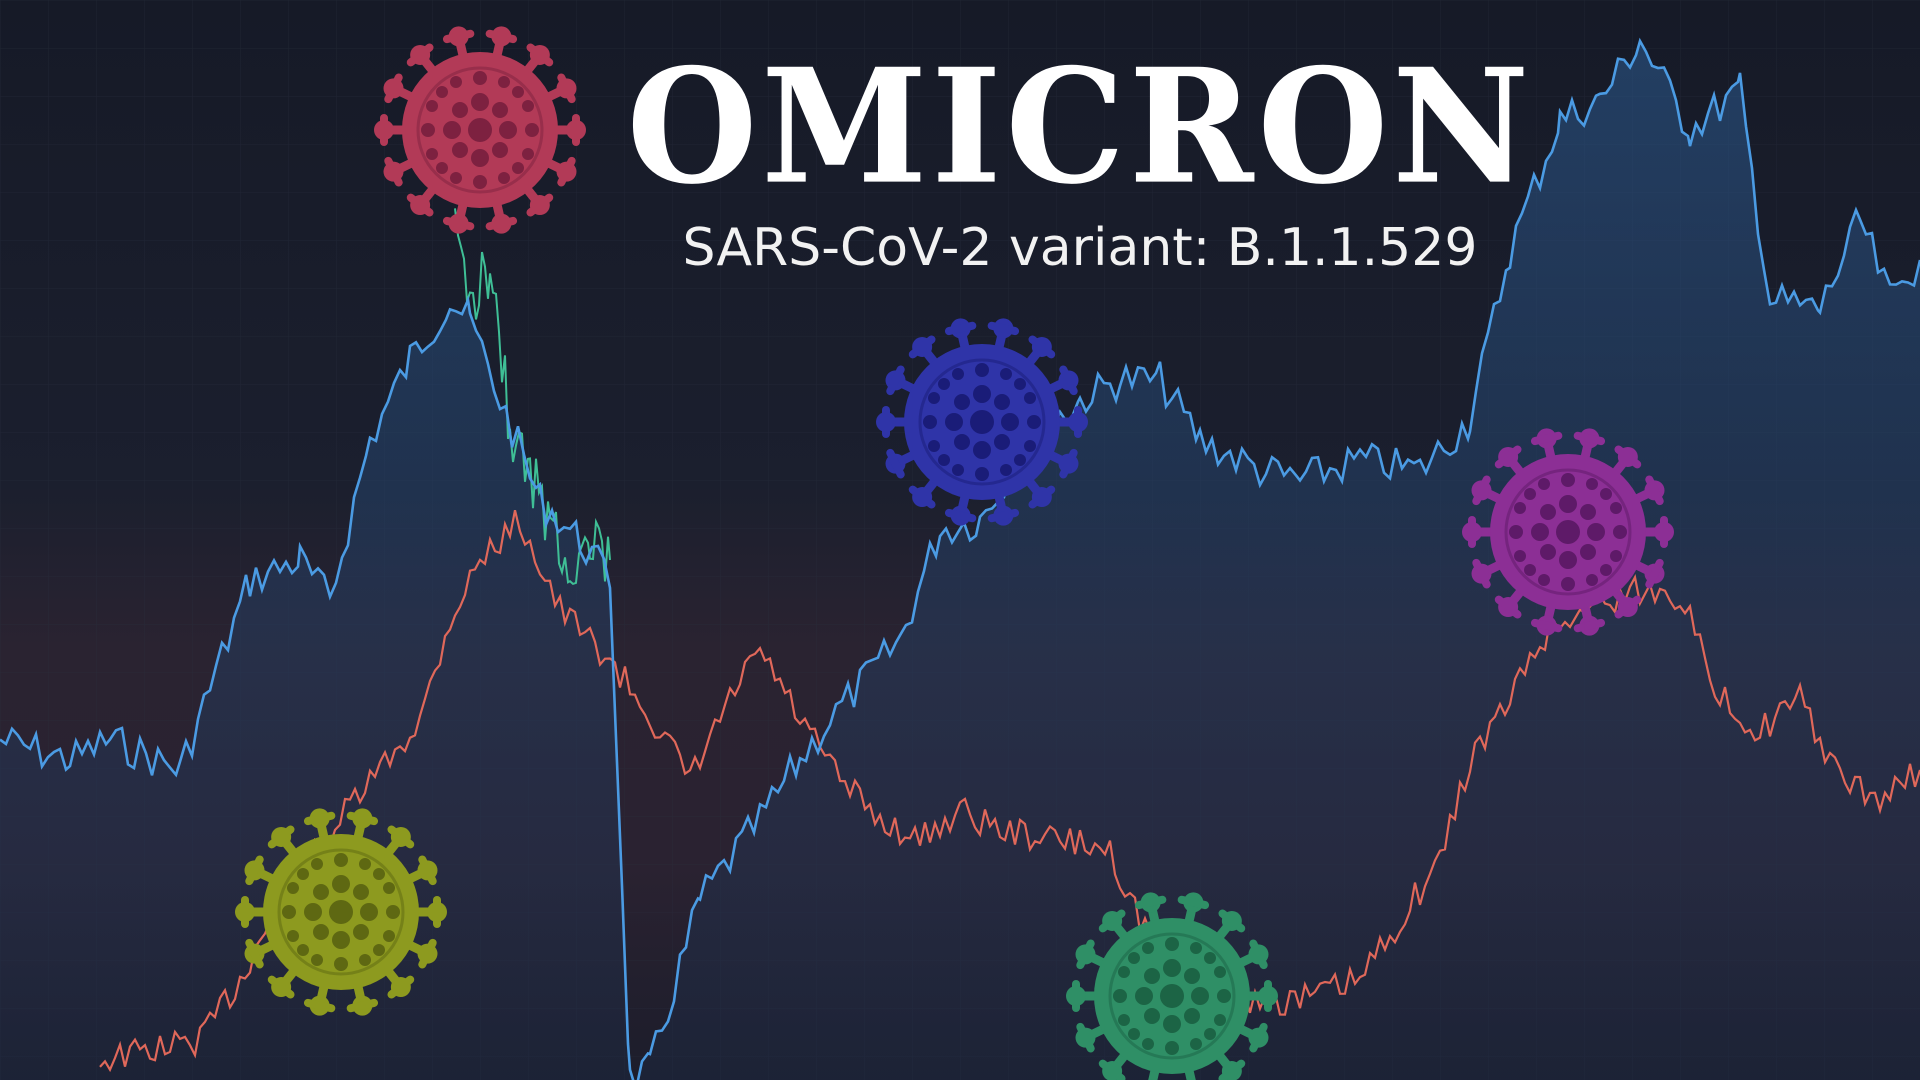 Image resolution: width=1920 pixels, height=1080 pixels. Describe the element at coordinates (982, 422) in the screenshot. I see `virus-blue-icon` at that location.